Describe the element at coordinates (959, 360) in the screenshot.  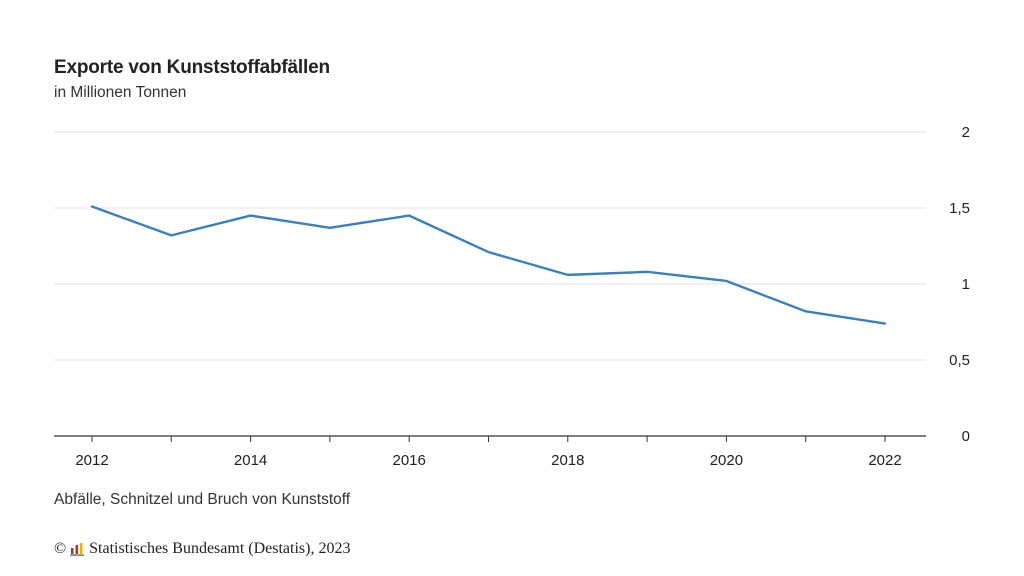
I see `y-tick-label: 0,5` at that location.